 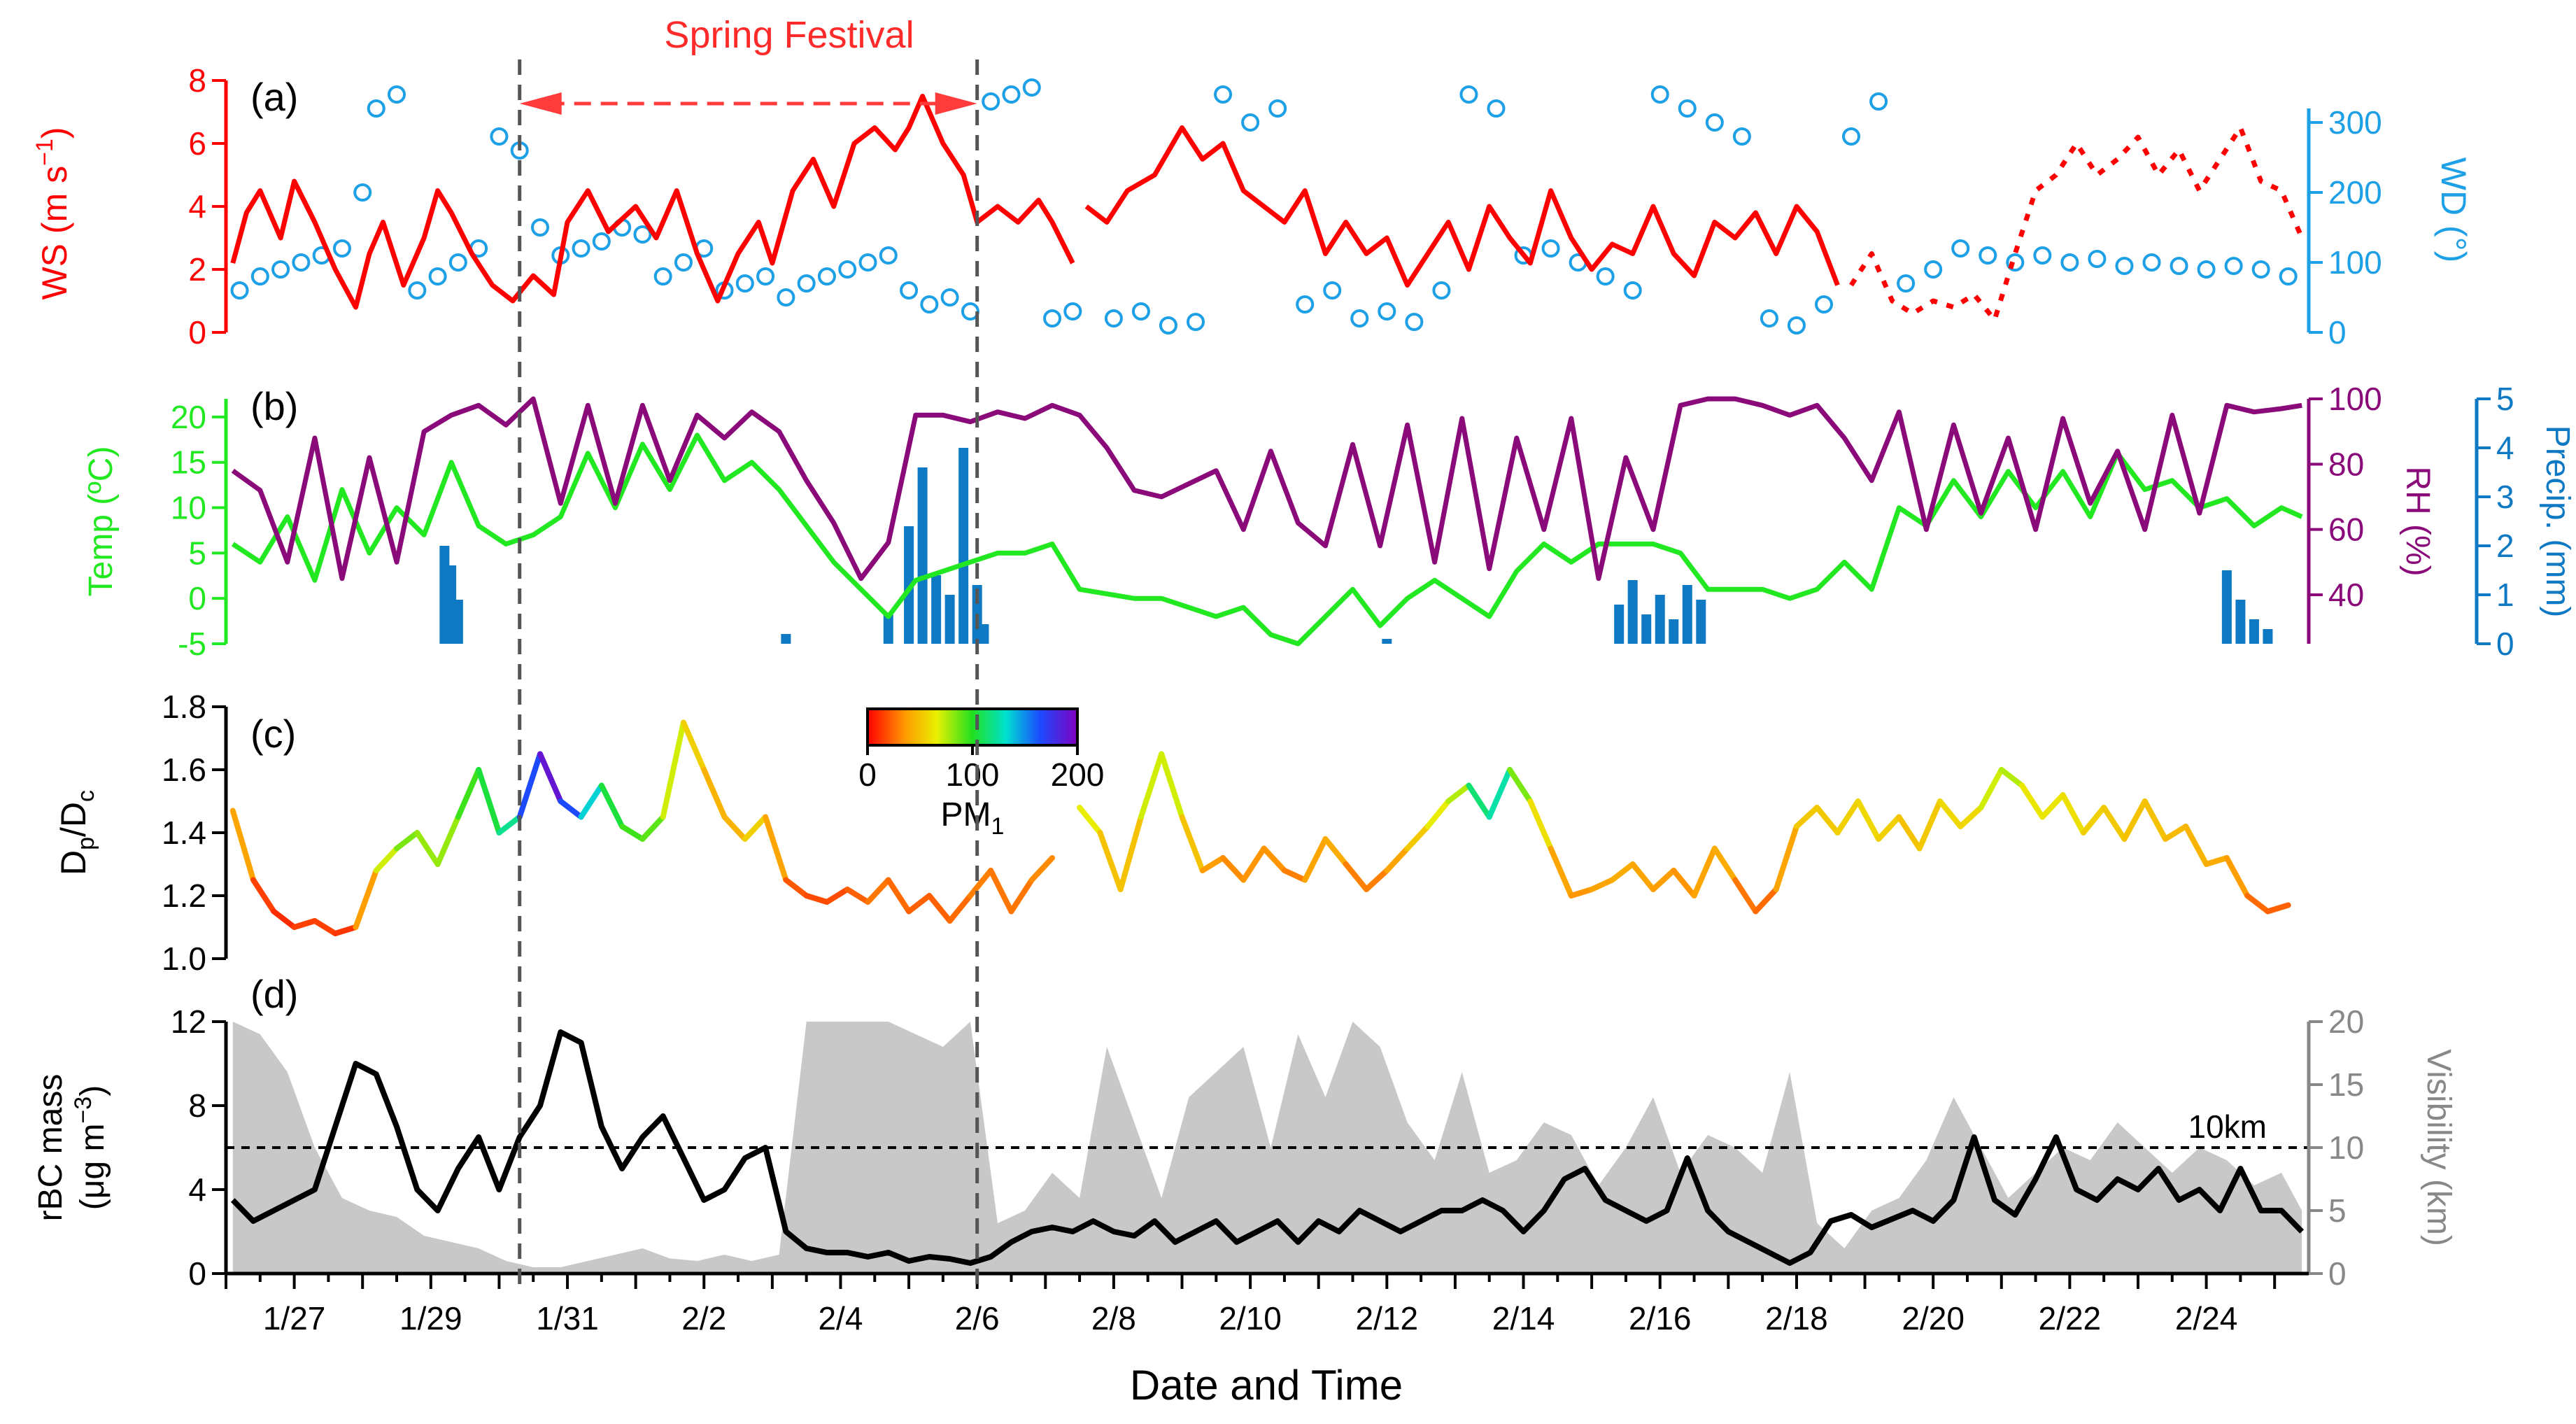 I want to click on spring-festival-arrow, so click(x=748, y=103).